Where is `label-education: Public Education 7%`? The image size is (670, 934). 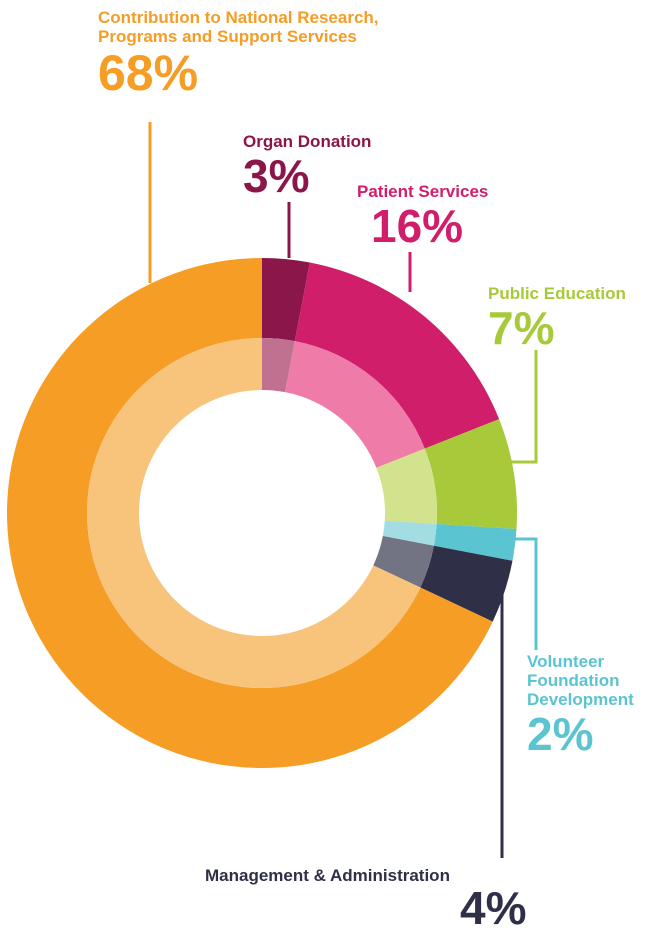 label-education: Public Education 7% is located at coordinates (557, 317).